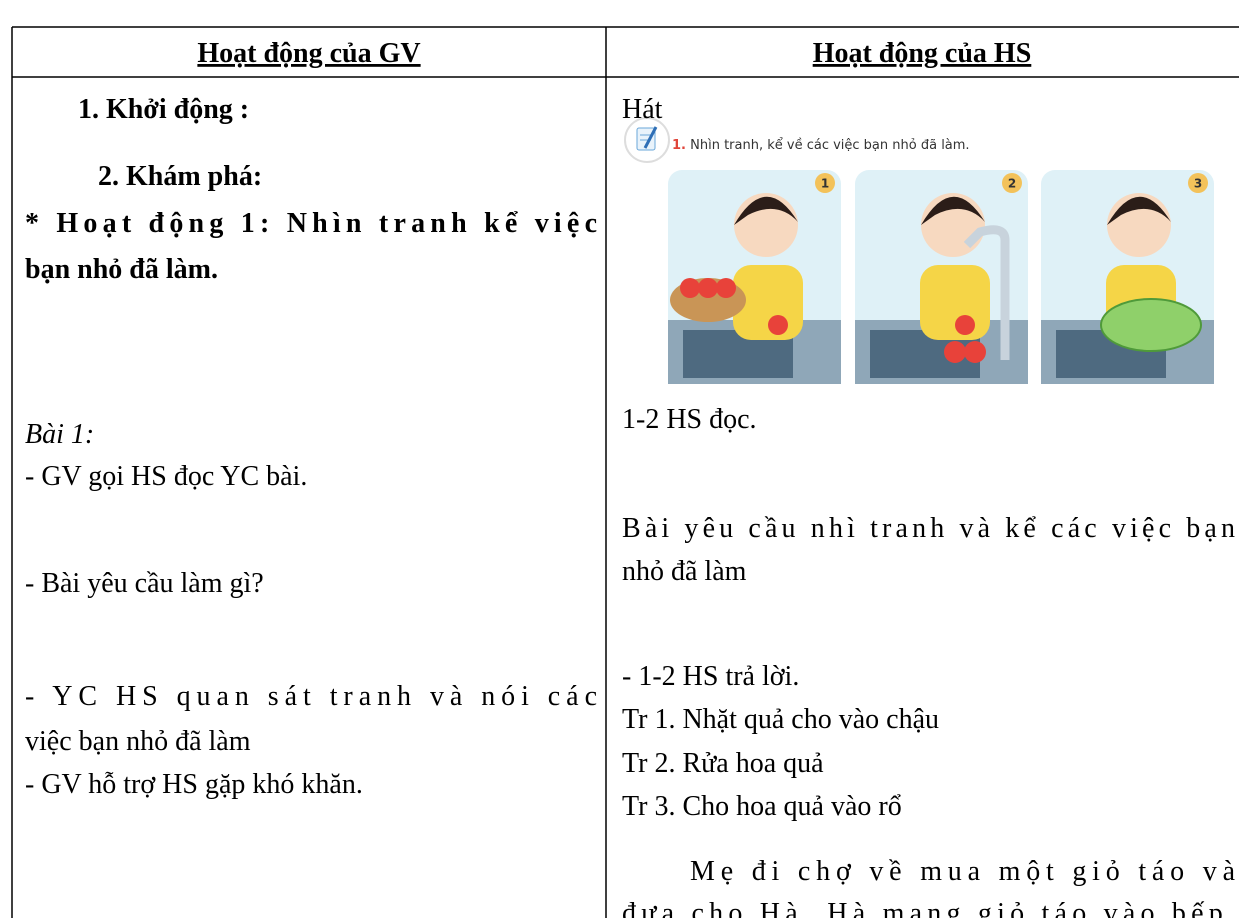  I want to click on text-line: - GV hỗ trợ HS gặp khó khăn., so click(194, 784).